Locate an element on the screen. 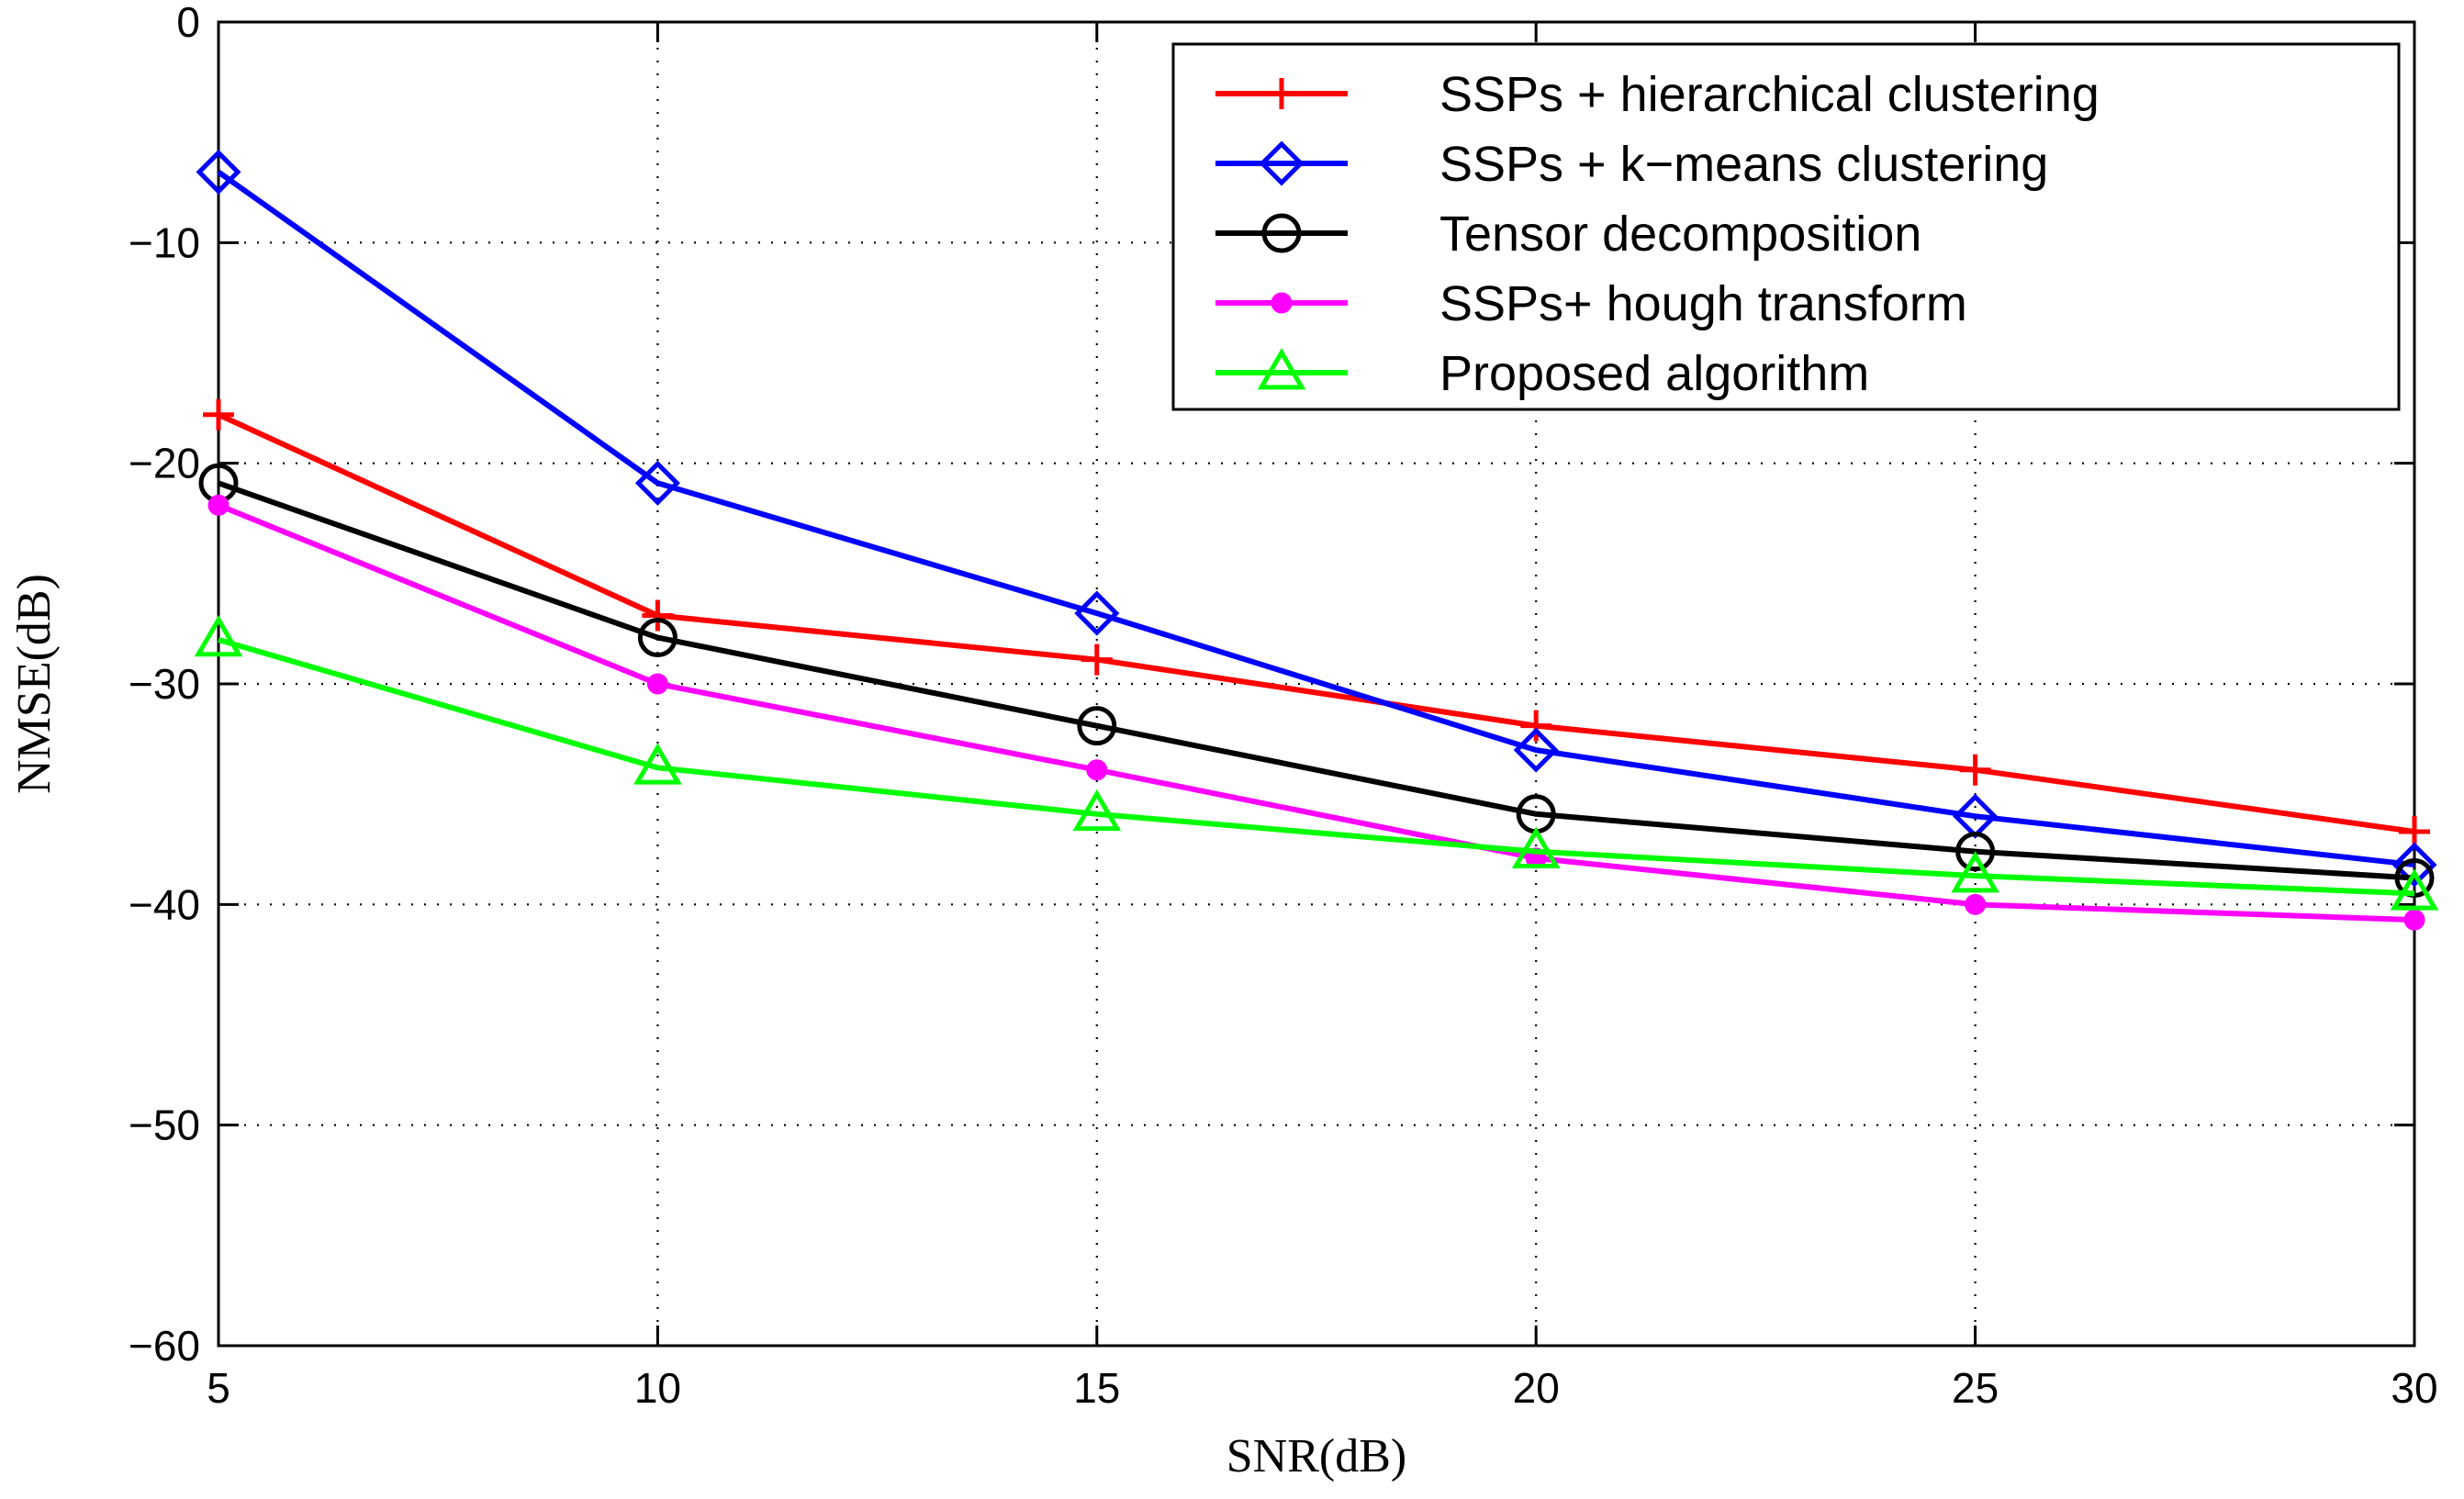  legend-item: SSPs + hierarchical clustering is located at coordinates (1657, 94).